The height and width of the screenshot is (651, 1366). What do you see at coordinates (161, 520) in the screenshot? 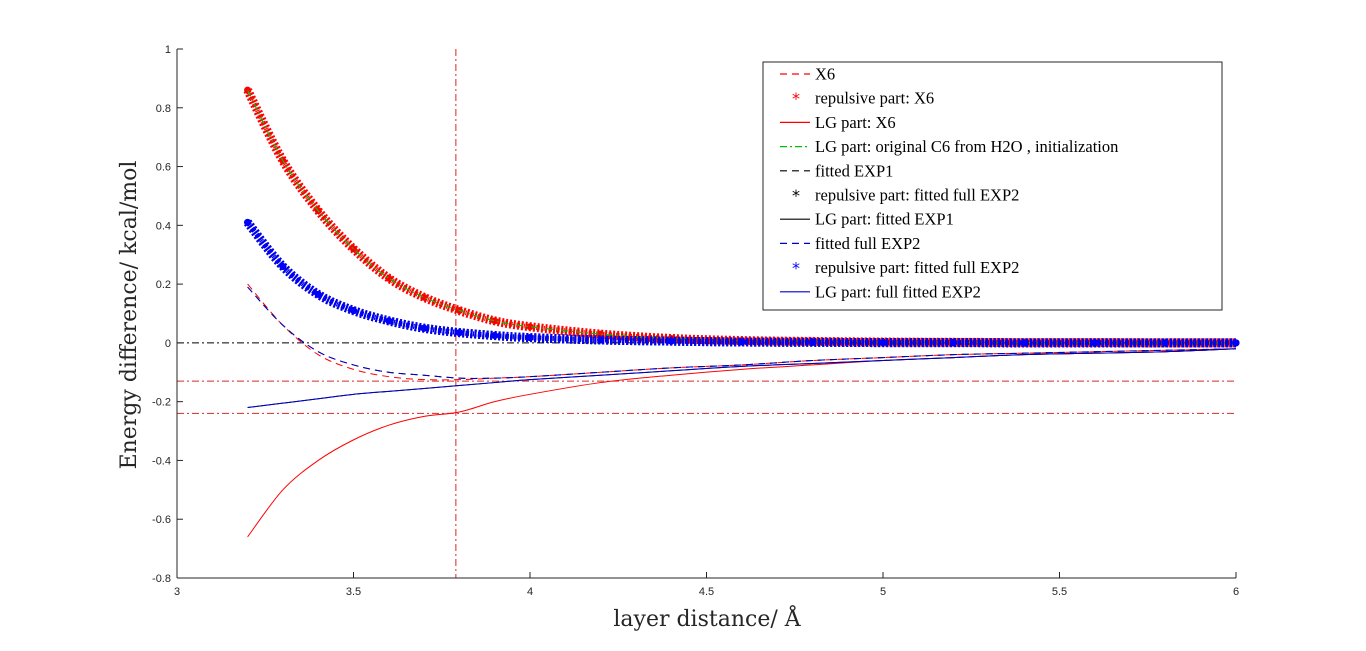
I see `y-tick-label: -0.6` at bounding box center [161, 520].